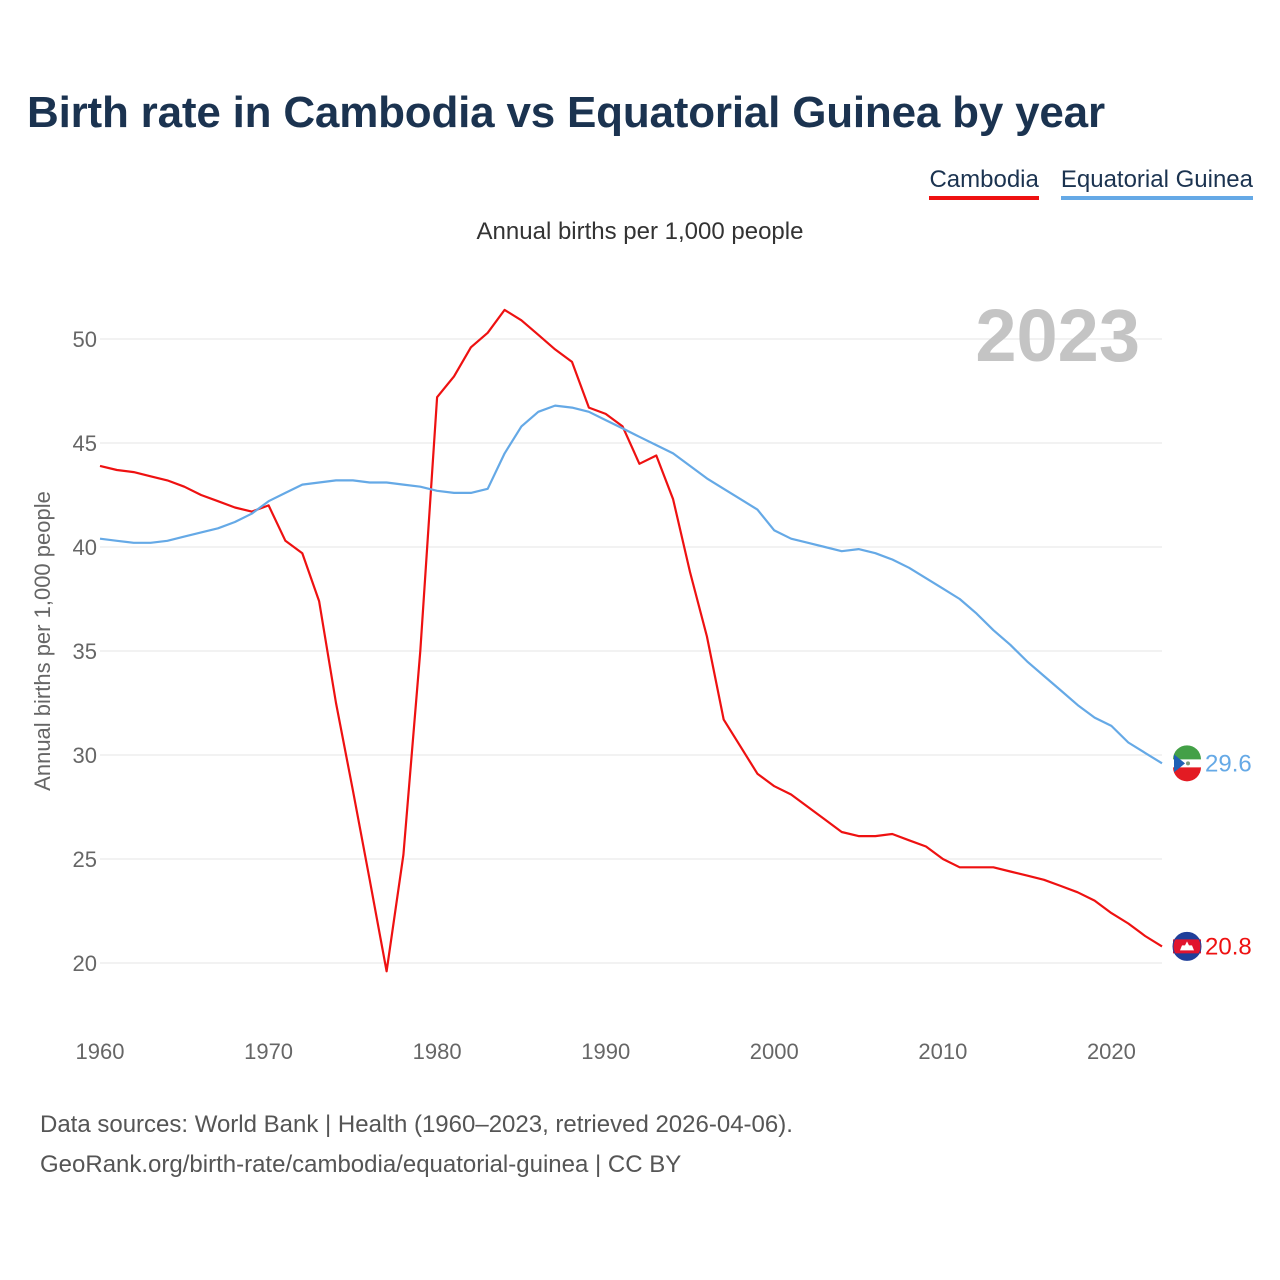 This screenshot has height=1280, width=1280. Describe the element at coordinates (1187, 763) in the screenshot. I see `flag-icon-equatorial-guinea` at that location.